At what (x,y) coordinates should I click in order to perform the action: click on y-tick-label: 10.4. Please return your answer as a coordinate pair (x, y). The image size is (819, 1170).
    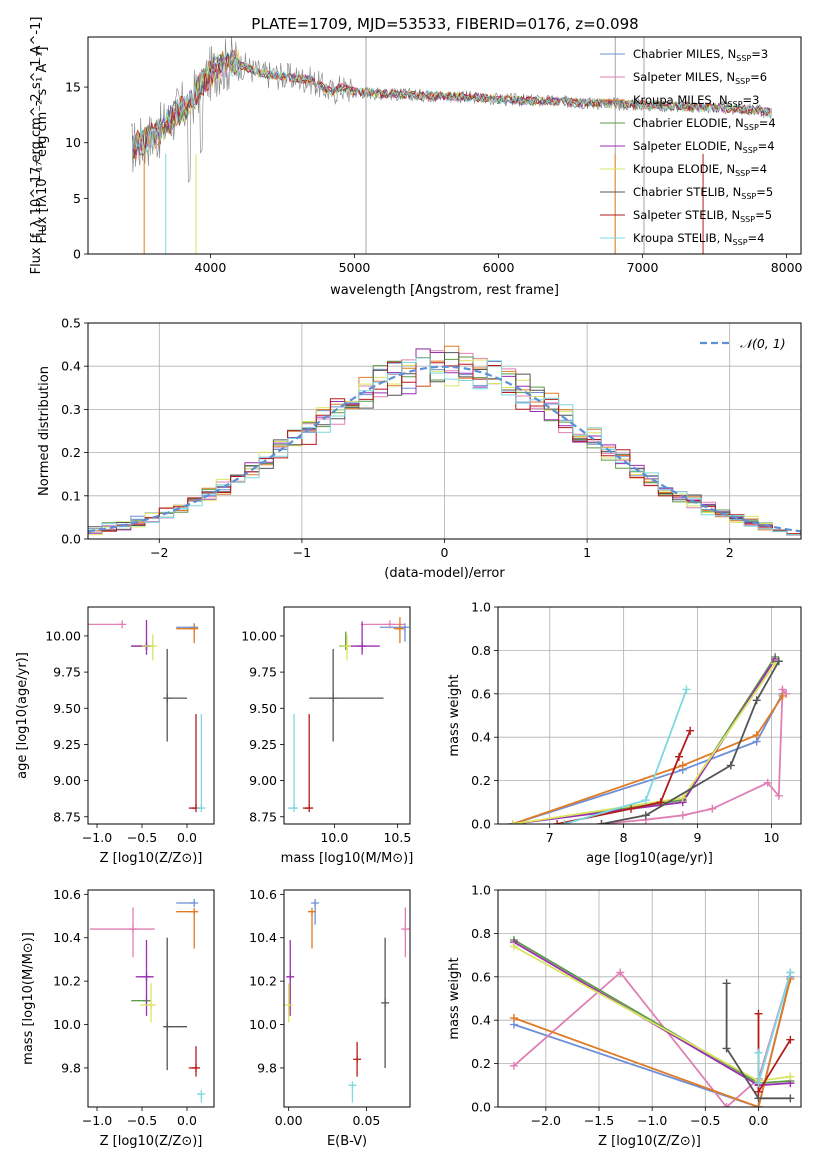
    Looking at the image, I should click on (67, 937).